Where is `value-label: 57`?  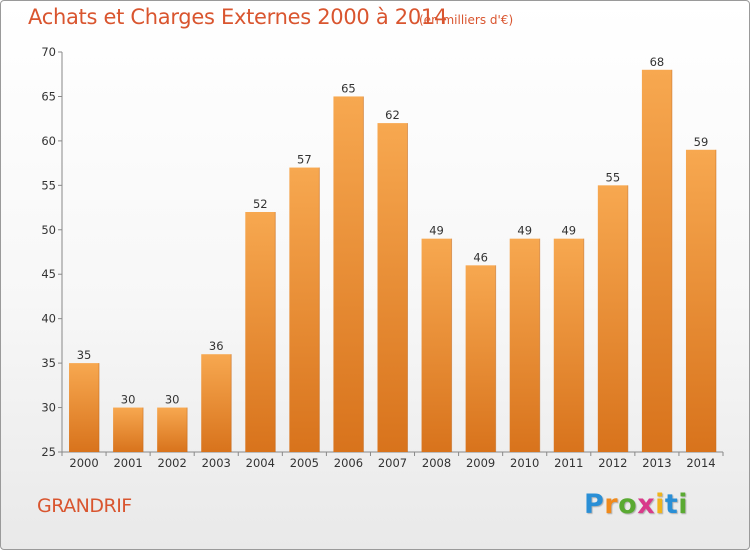
value-label: 57 is located at coordinates (304, 160).